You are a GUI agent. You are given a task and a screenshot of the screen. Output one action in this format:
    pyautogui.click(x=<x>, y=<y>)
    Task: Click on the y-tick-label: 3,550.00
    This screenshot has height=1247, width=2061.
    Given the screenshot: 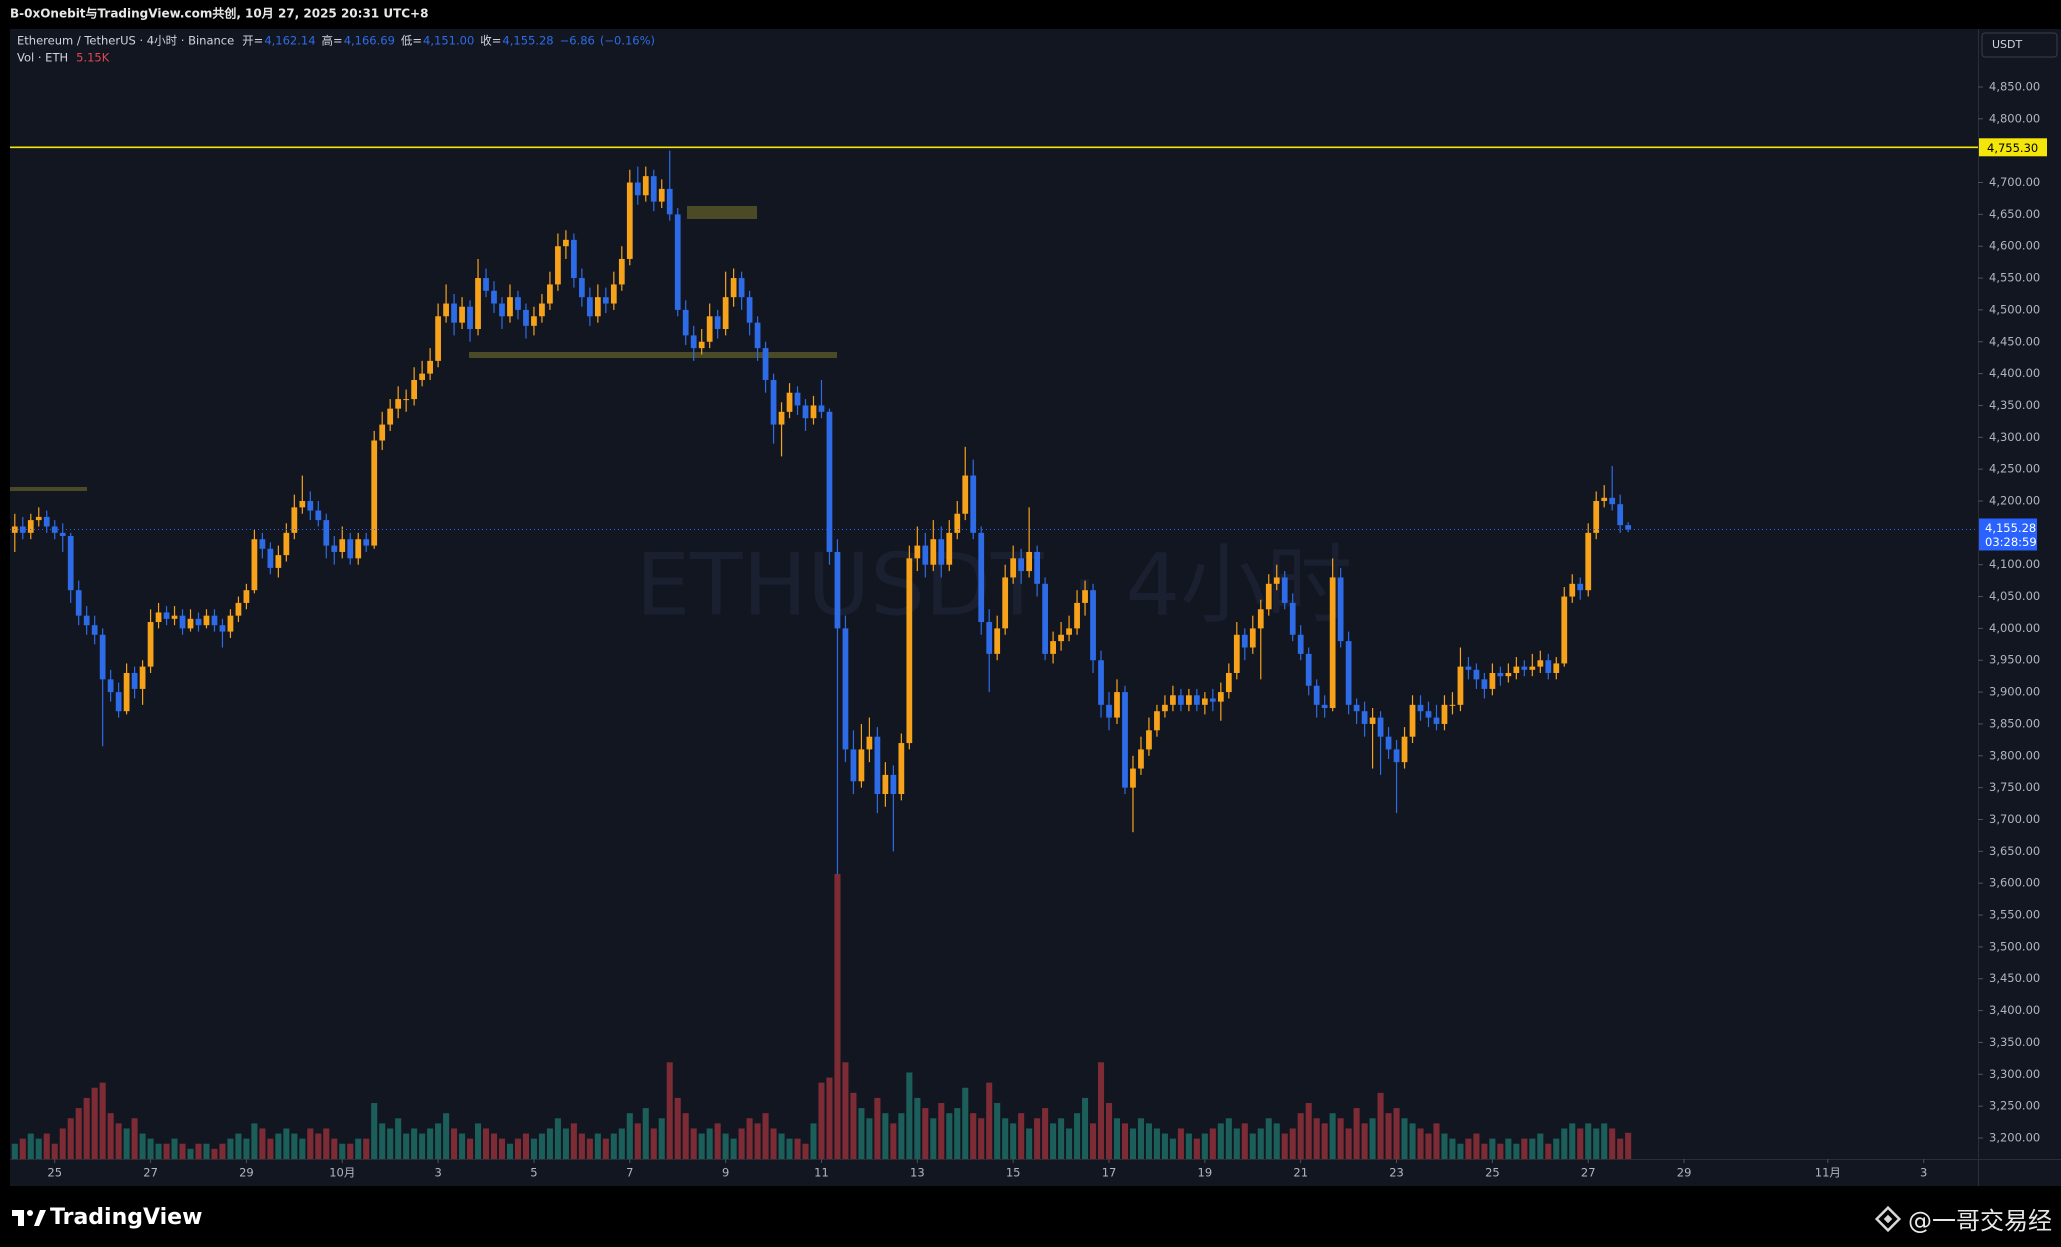 What is the action you would take?
    pyautogui.click(x=2014, y=915)
    